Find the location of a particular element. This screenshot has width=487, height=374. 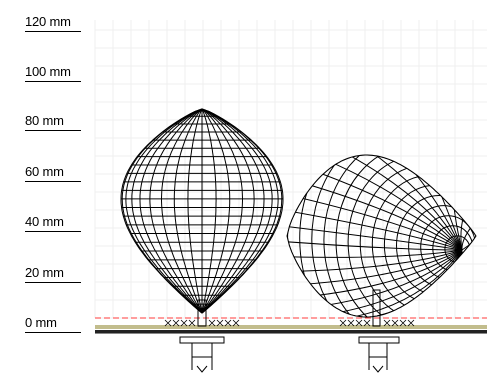

platform is located at coordinates (291, 329).